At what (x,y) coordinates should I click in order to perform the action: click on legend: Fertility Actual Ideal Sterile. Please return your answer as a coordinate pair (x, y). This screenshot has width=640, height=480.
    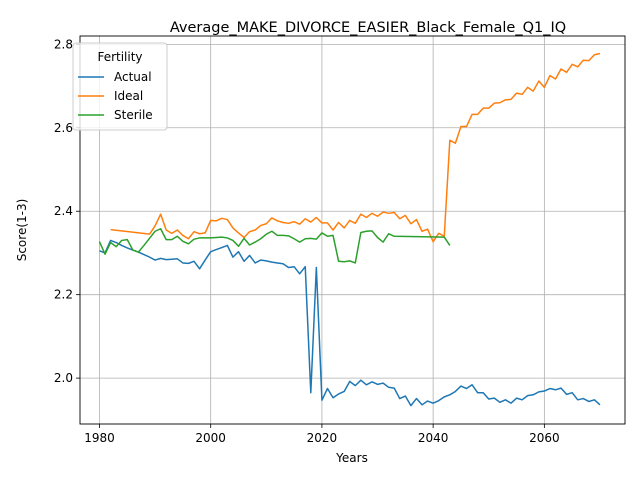
    Looking at the image, I should click on (120, 86).